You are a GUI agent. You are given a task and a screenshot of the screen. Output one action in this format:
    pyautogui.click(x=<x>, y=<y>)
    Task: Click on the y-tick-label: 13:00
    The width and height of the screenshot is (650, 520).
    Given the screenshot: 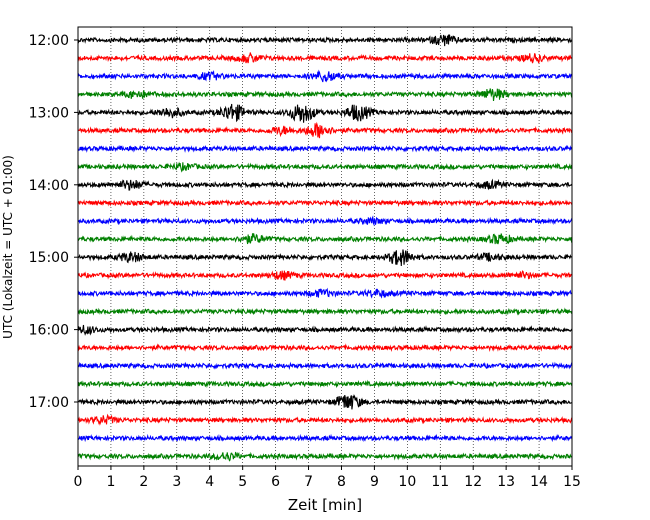 What is the action you would take?
    pyautogui.click(x=49, y=113)
    